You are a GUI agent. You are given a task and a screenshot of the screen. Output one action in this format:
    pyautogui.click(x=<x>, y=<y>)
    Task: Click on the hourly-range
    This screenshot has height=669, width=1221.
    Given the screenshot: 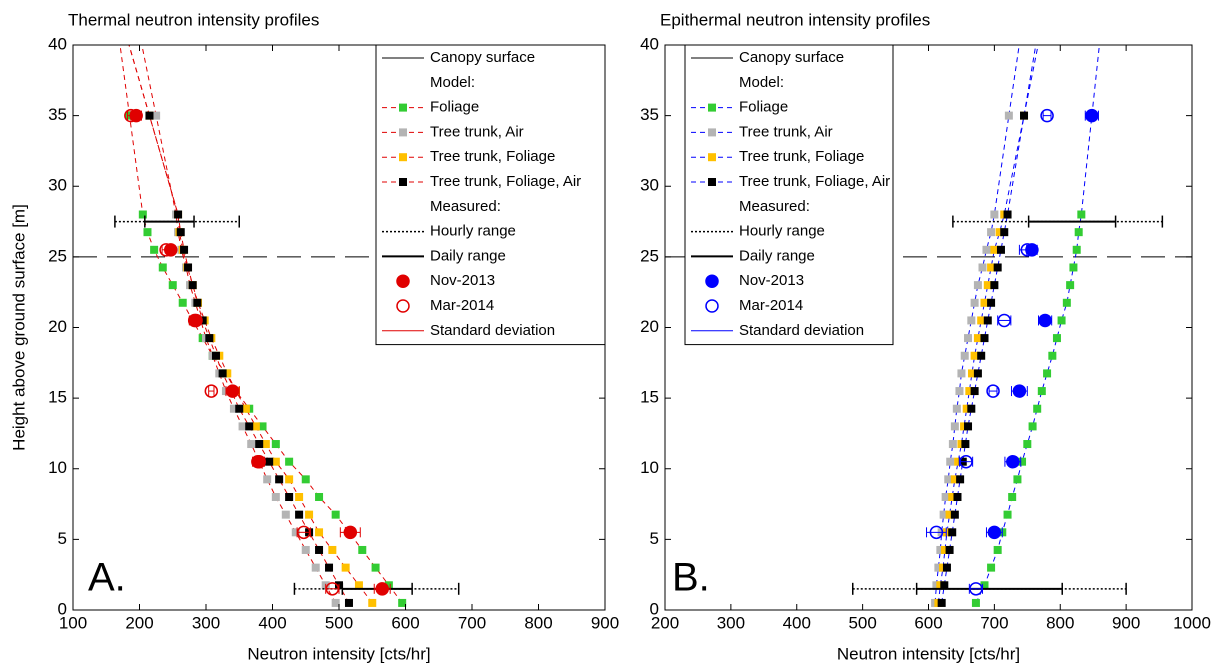 What is the action you would take?
    pyautogui.click(x=177, y=221)
    